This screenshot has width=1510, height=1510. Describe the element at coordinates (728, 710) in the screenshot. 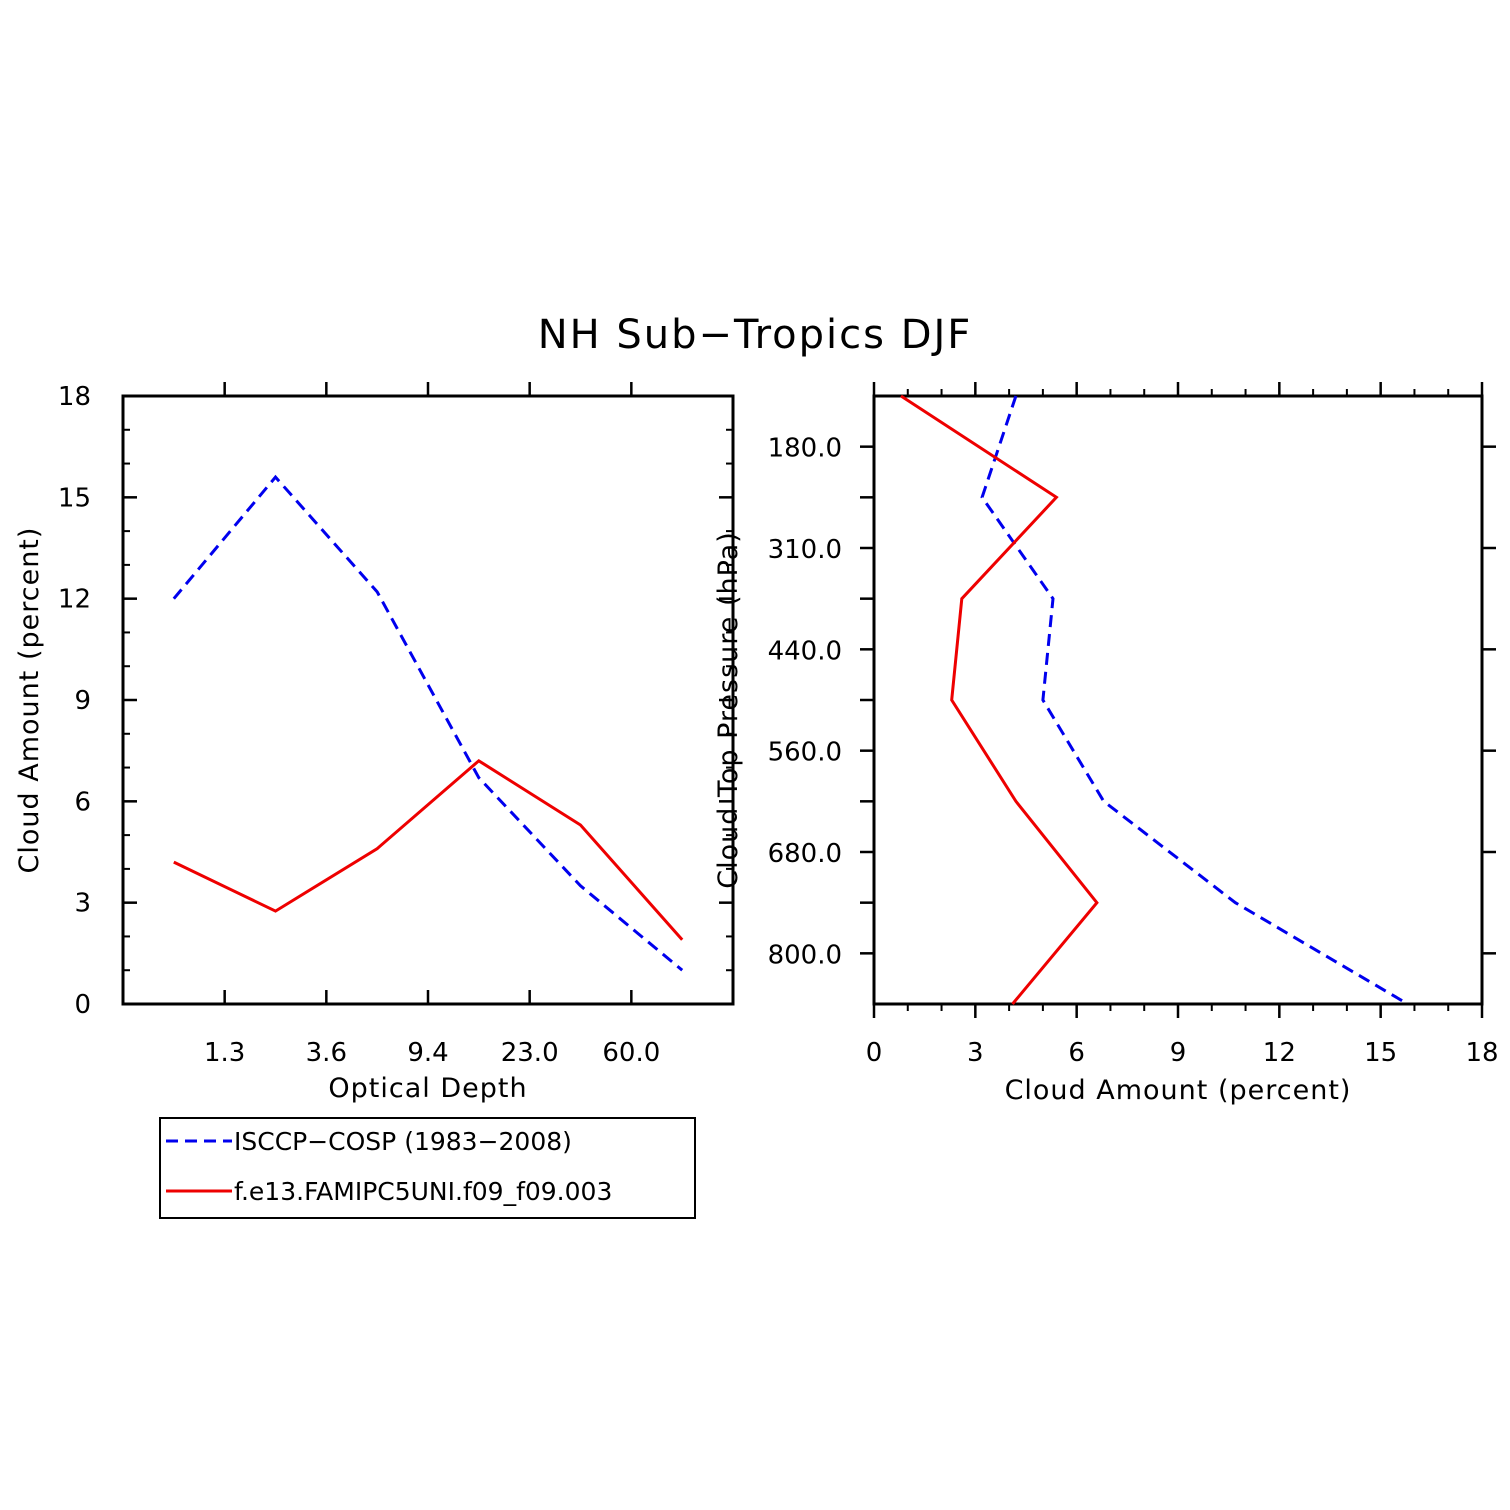

I see `y-axis-label: Cloud Top Pressure (hPa)` at that location.